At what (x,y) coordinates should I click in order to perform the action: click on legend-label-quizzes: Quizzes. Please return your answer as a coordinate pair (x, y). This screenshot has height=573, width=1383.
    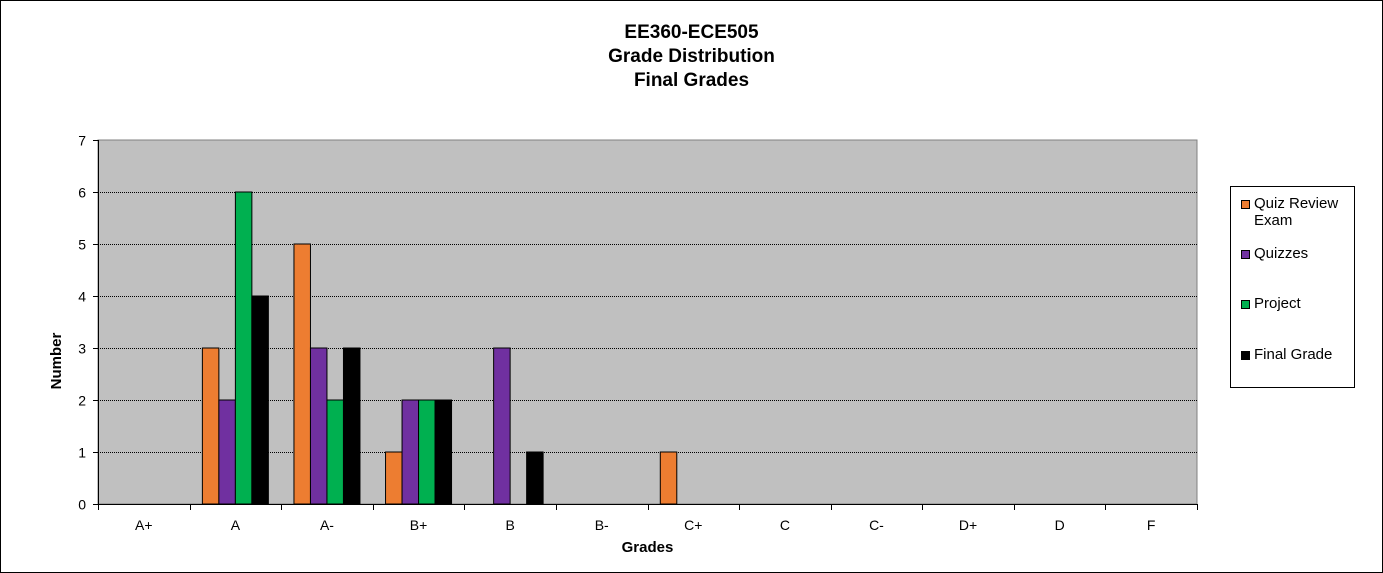
    Looking at the image, I should click on (1281, 253).